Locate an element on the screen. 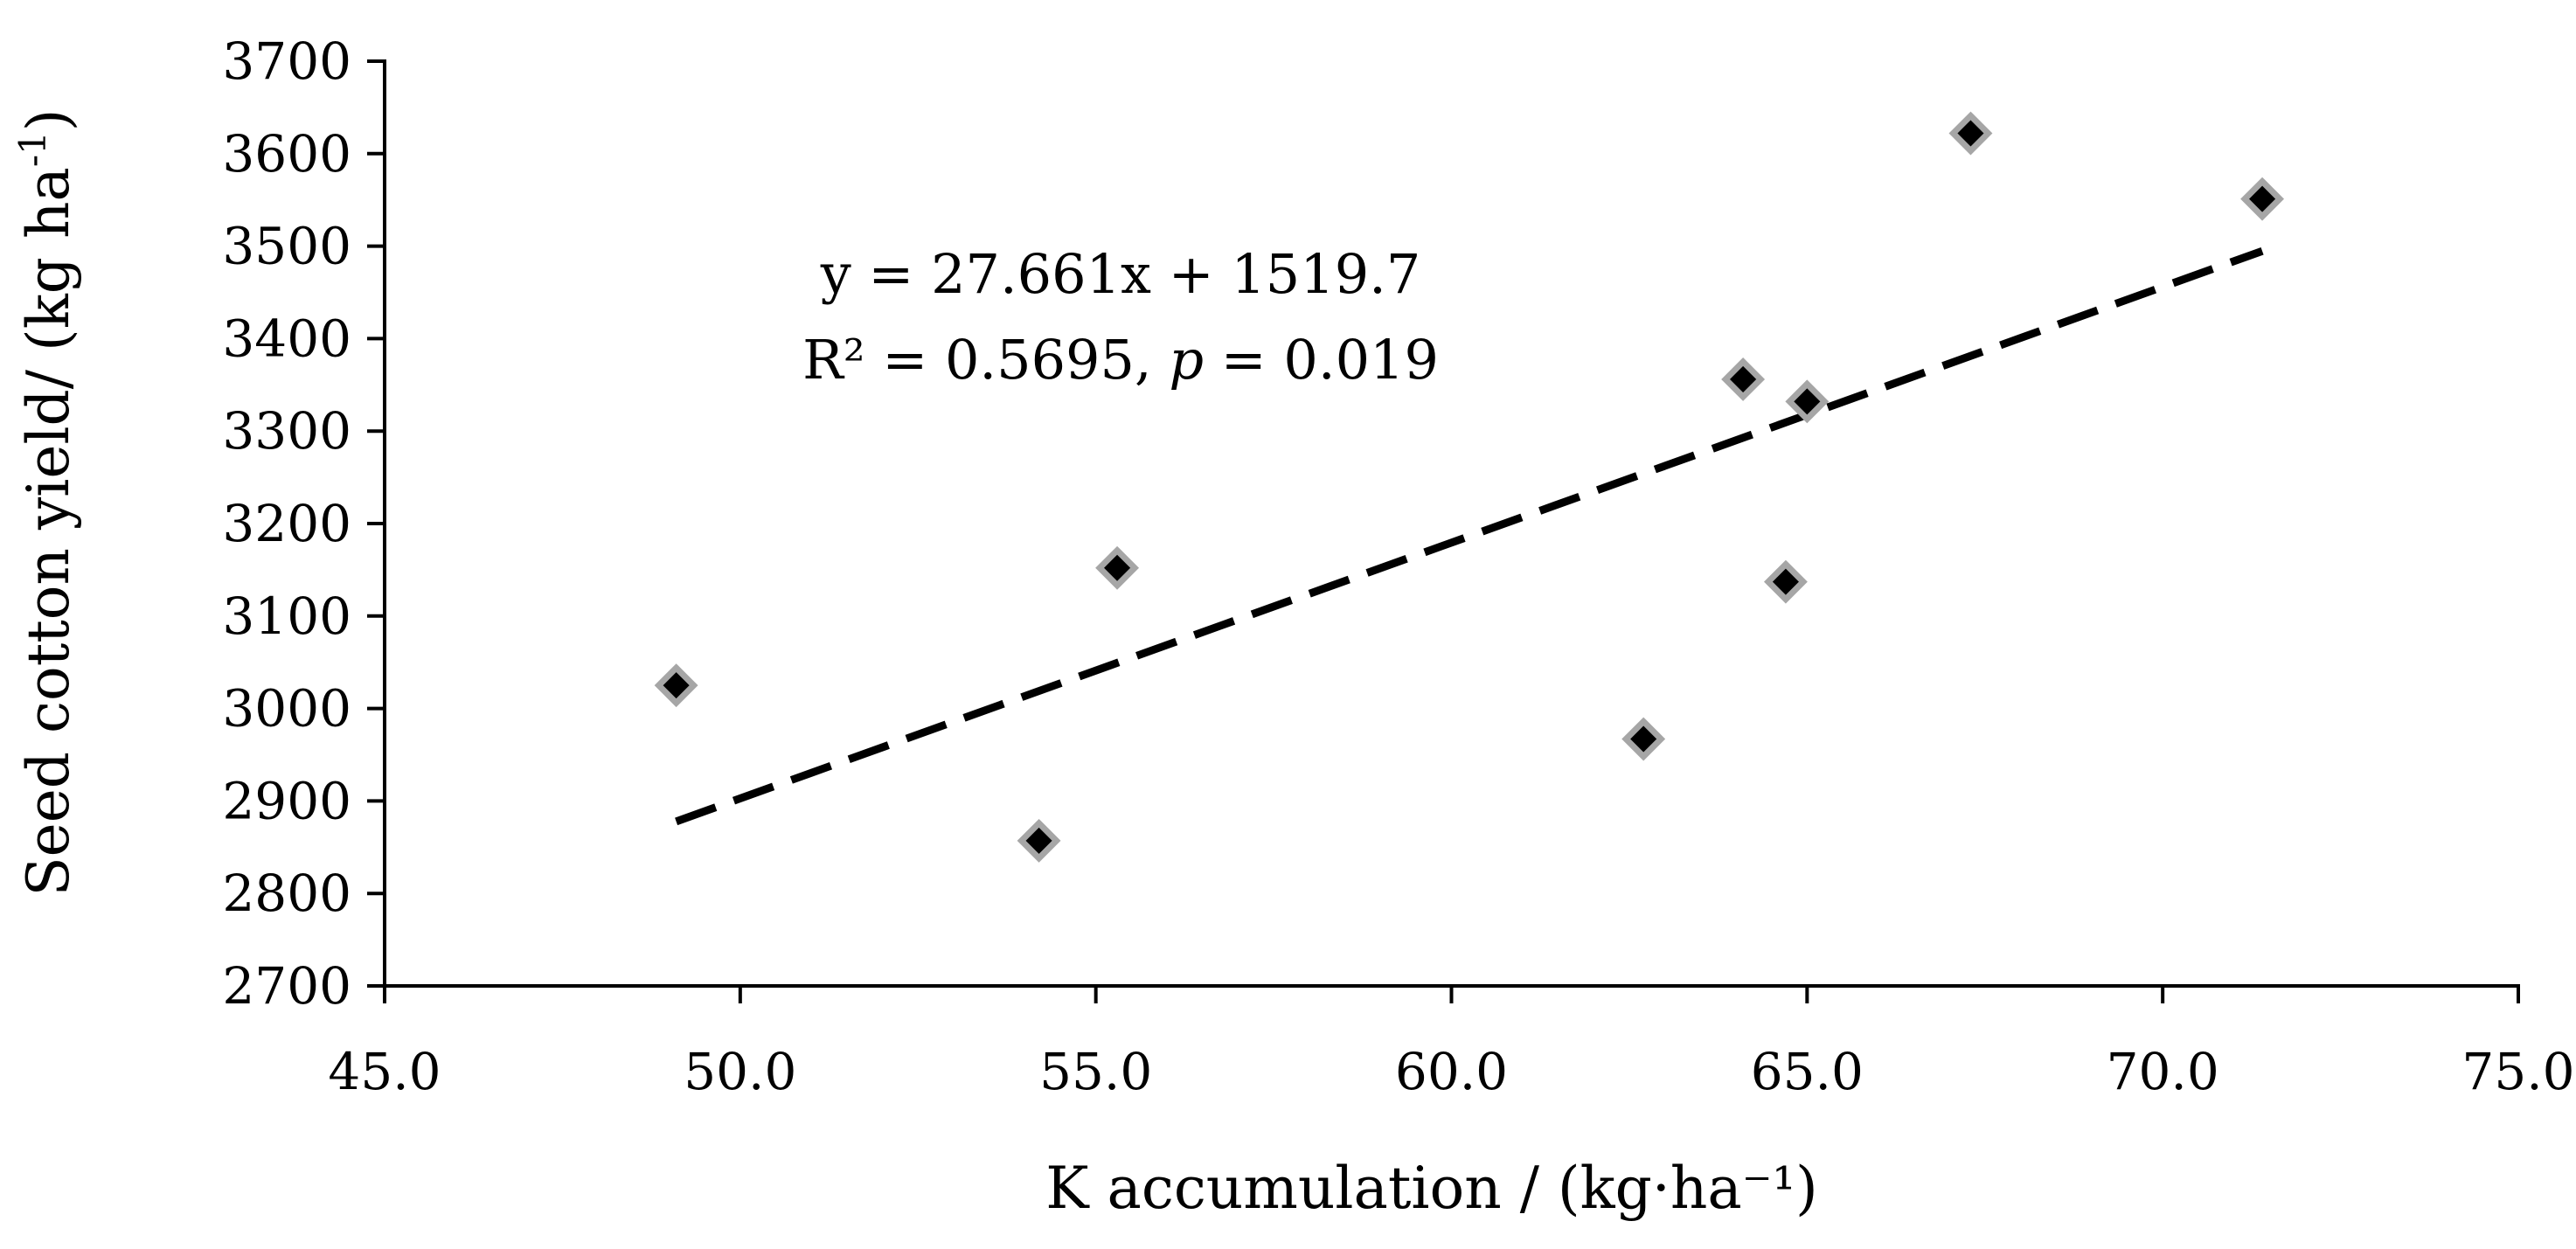  r-squared-p-value: R² = 0.5695, p = 0.019 is located at coordinates (1120, 360).